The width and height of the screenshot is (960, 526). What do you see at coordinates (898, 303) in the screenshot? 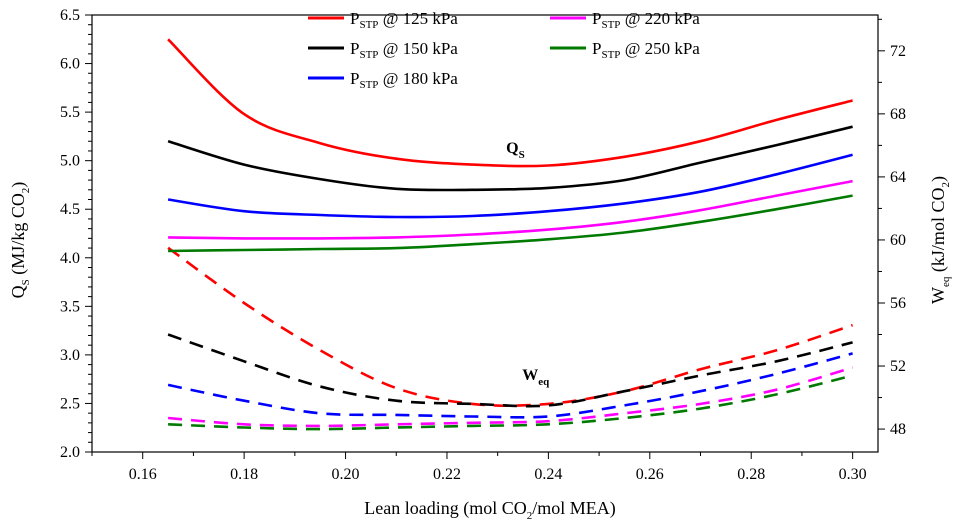
I see `y-right-tick-label: 56` at bounding box center [898, 303].